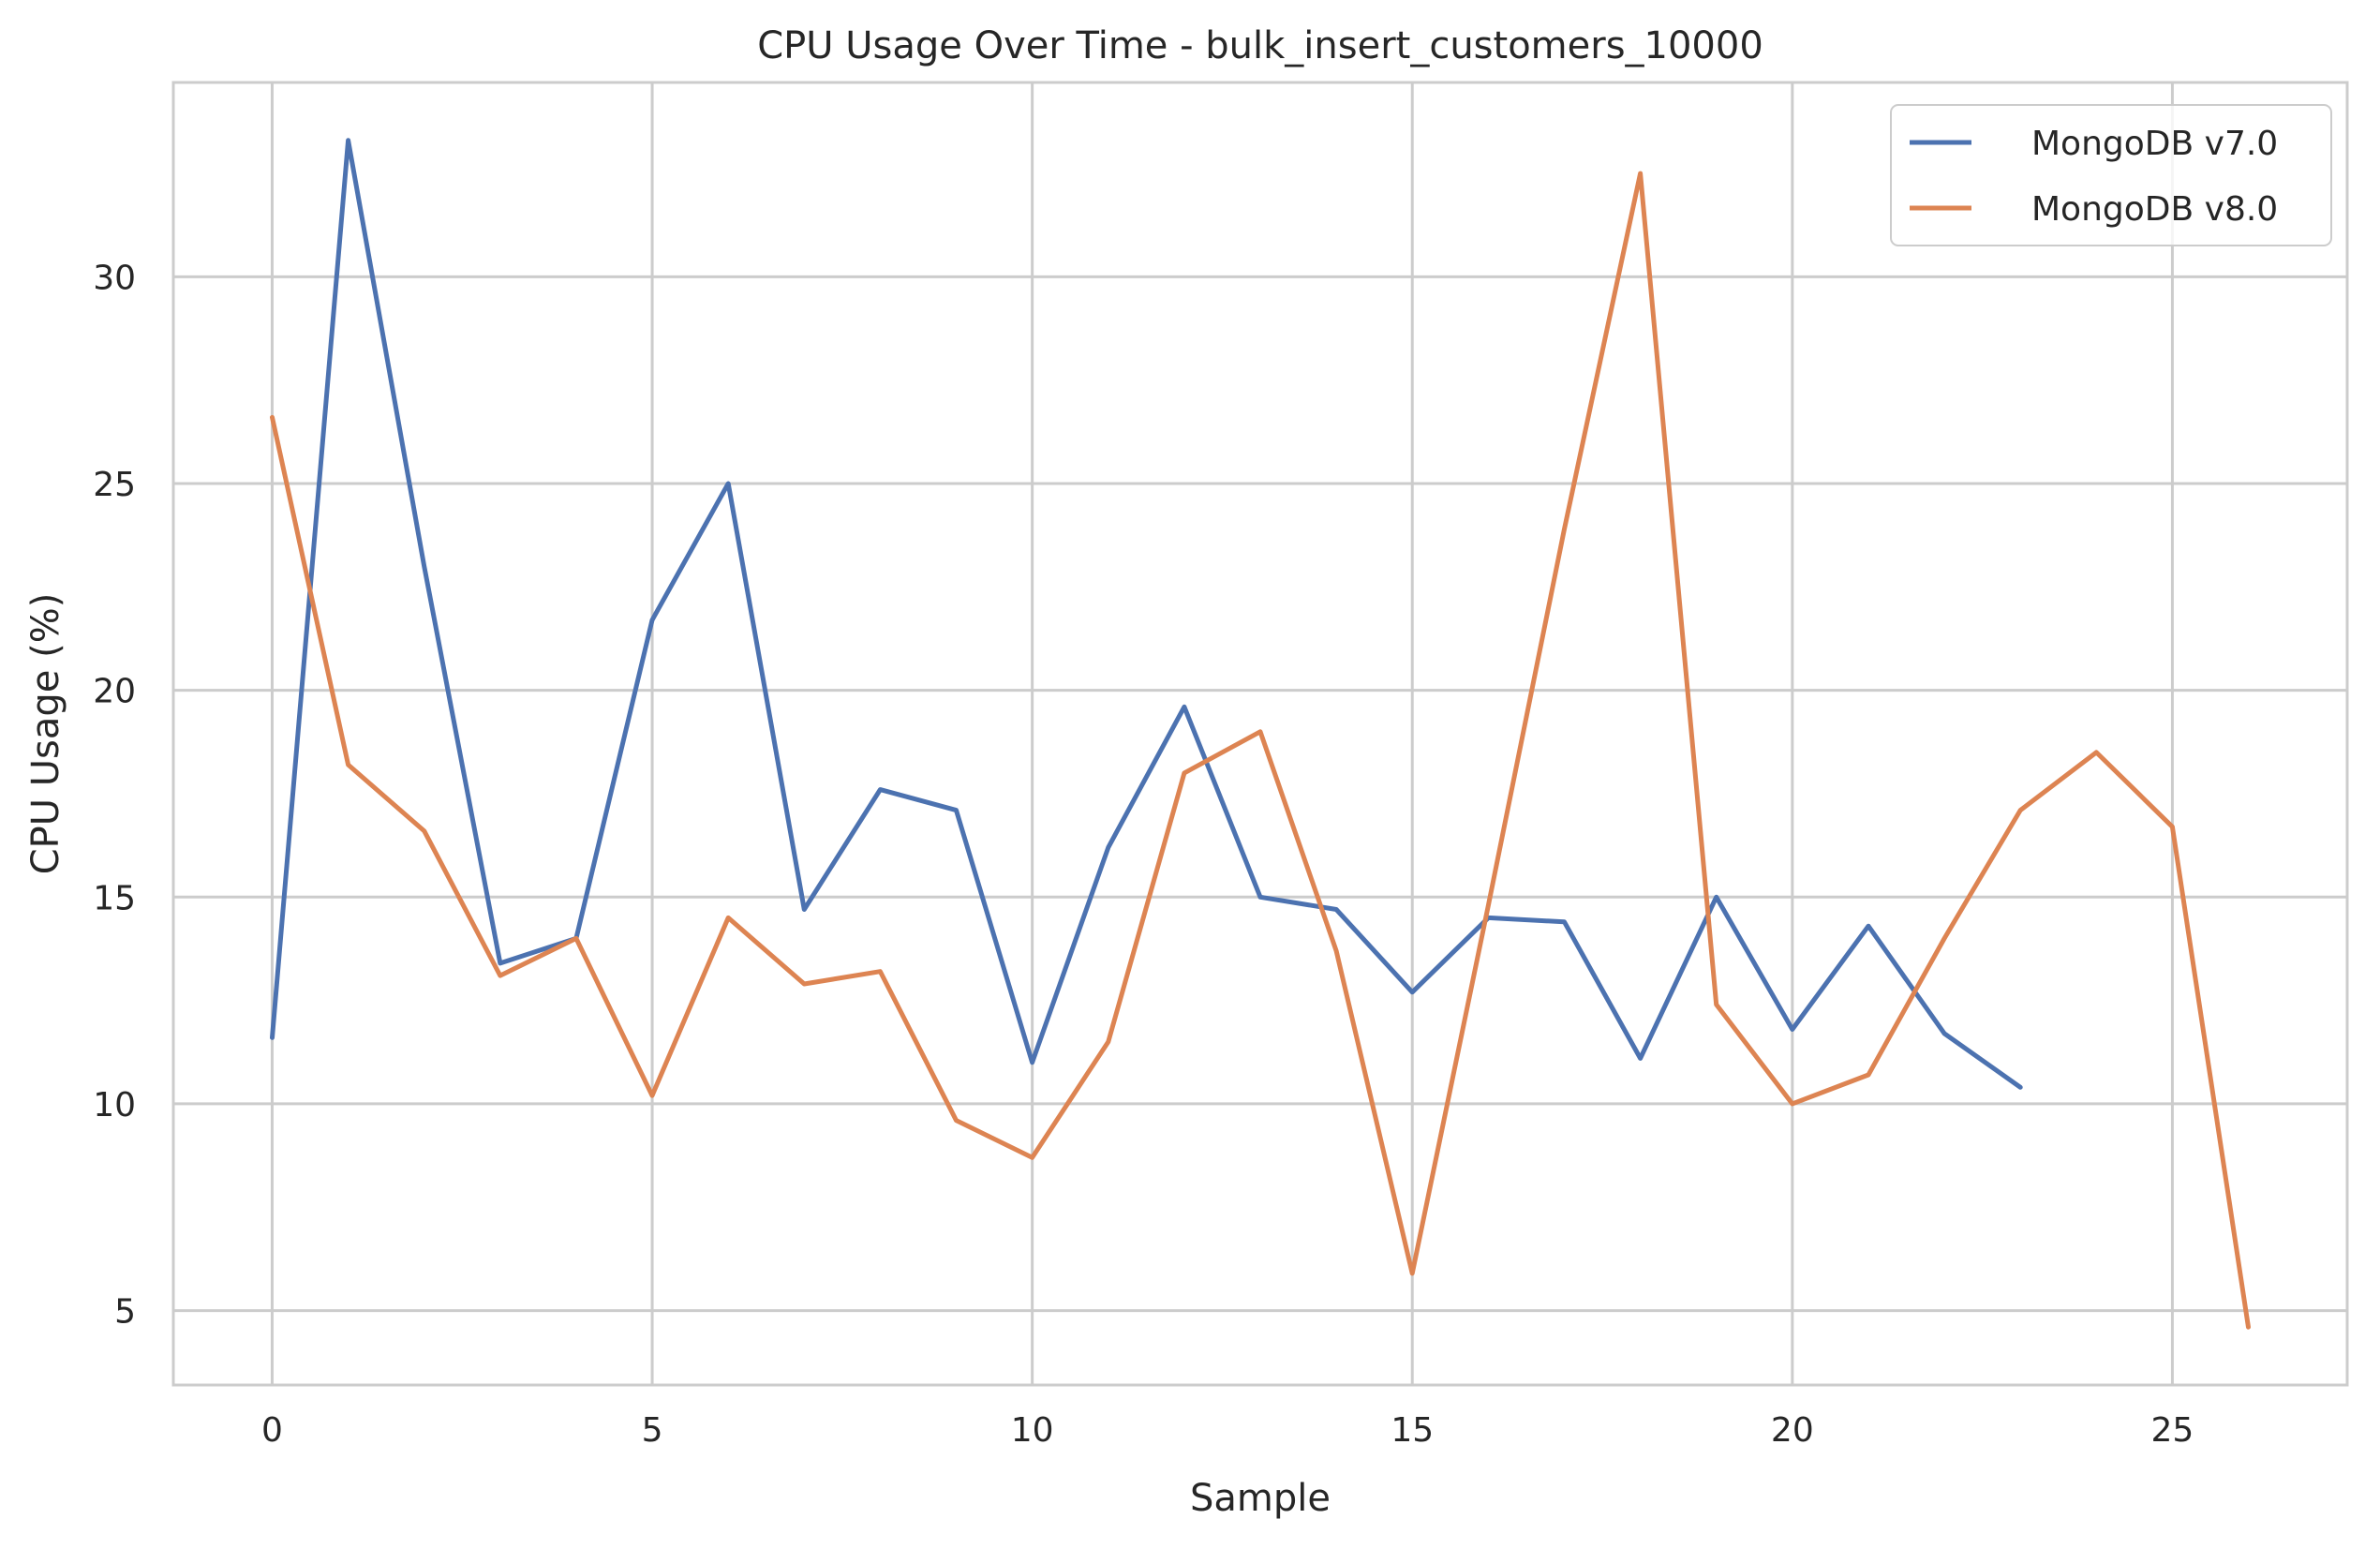 This screenshot has width=2380, height=1549. What do you see at coordinates (1792, 1431) in the screenshot?
I see `x-tick-label: 20` at bounding box center [1792, 1431].